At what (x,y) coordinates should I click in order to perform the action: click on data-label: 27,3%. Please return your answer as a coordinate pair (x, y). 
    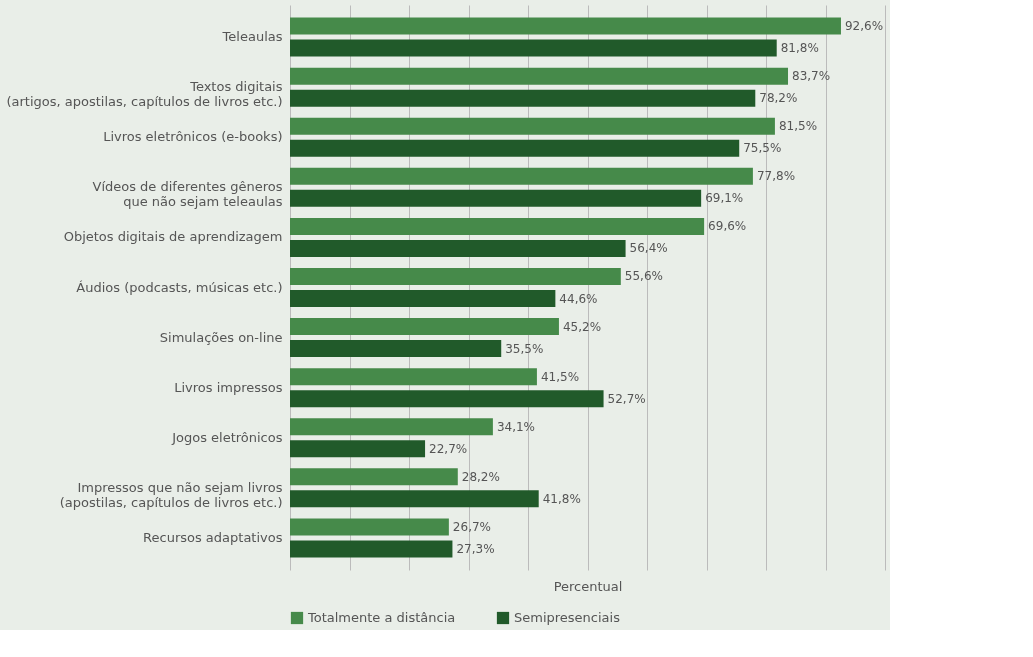
    Looking at the image, I should click on (475, 548).